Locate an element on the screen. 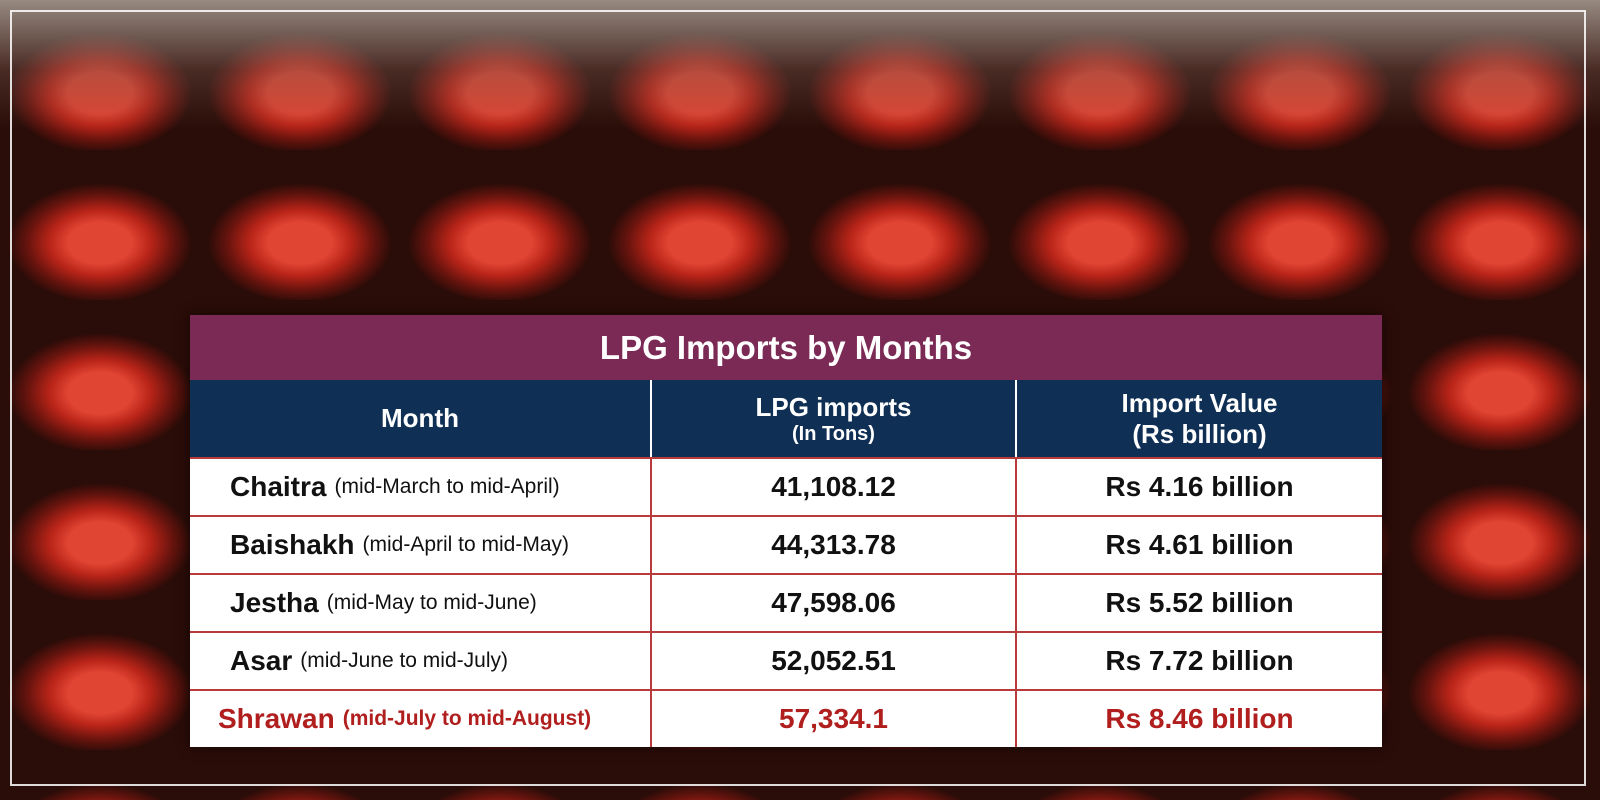 The height and width of the screenshot is (800, 1600). value-cell: Rs 7.72 billion is located at coordinates (1198, 660).